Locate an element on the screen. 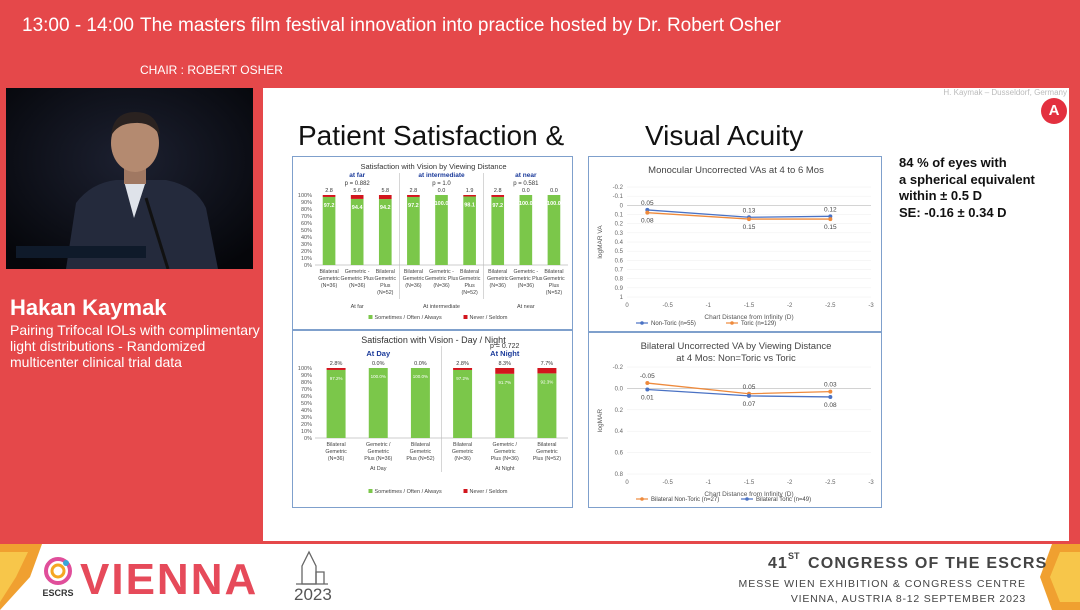 Image resolution: width=1080 pixels, height=610 pixels. speaker-name: Hakan Kaymak is located at coordinates (88, 307).